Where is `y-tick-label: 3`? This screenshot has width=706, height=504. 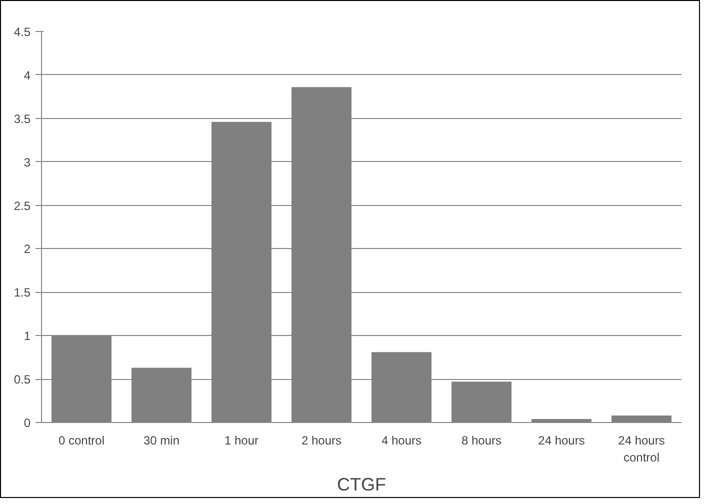 y-tick-label: 3 is located at coordinates (27, 162).